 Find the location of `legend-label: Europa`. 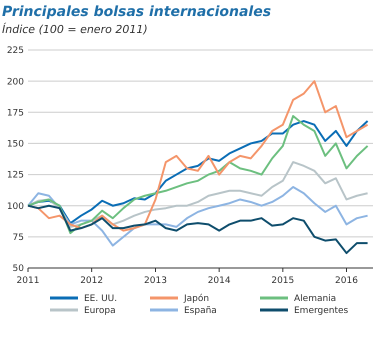

legend-label: Europa is located at coordinates (100, 311).